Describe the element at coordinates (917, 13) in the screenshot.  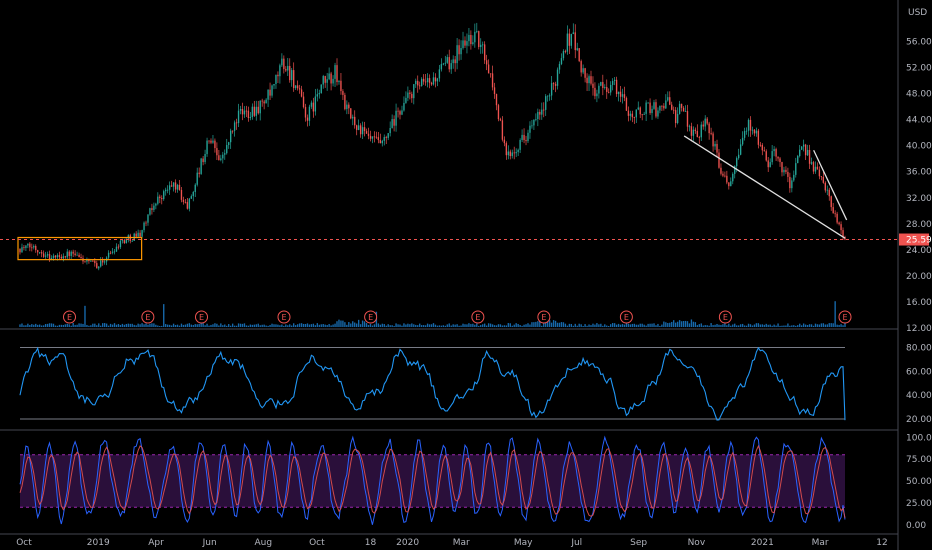
I see `currency-label: USD` at that location.